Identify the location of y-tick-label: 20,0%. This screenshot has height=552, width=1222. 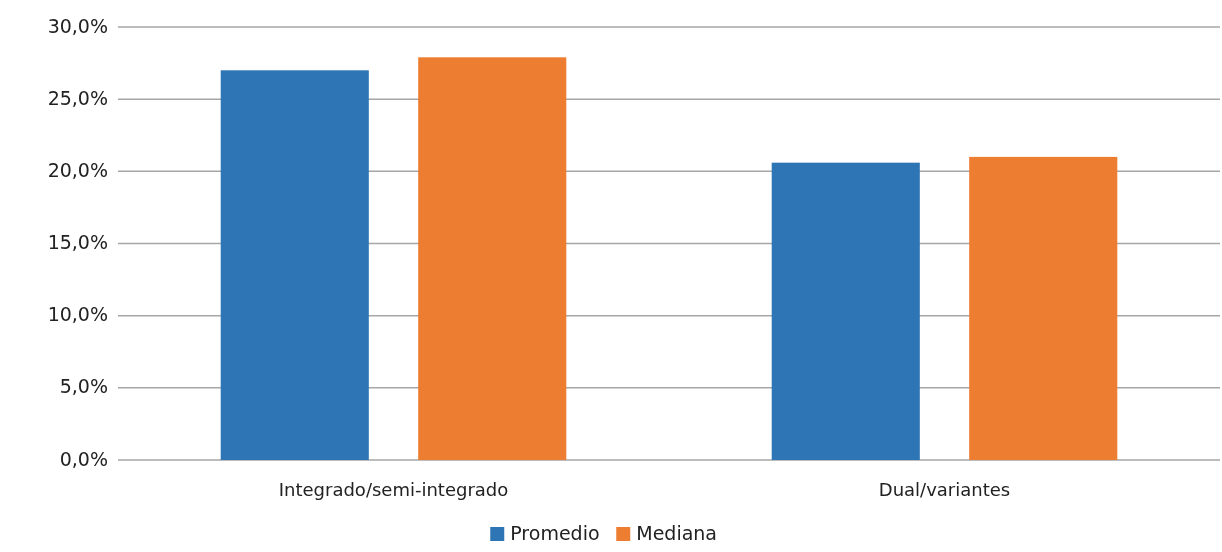
(77, 169).